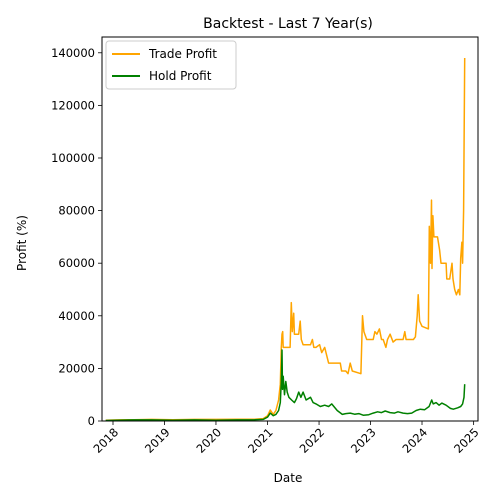  I want to click on y-tick-label: 40000, so click(76, 316).